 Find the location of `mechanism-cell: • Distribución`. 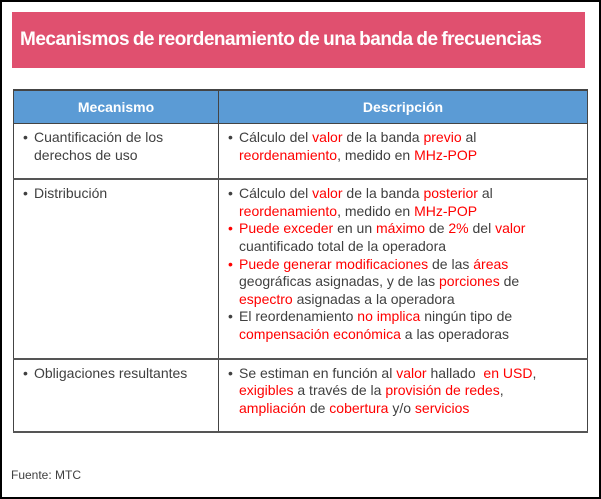

mechanism-cell: • Distribución is located at coordinates (116, 269).